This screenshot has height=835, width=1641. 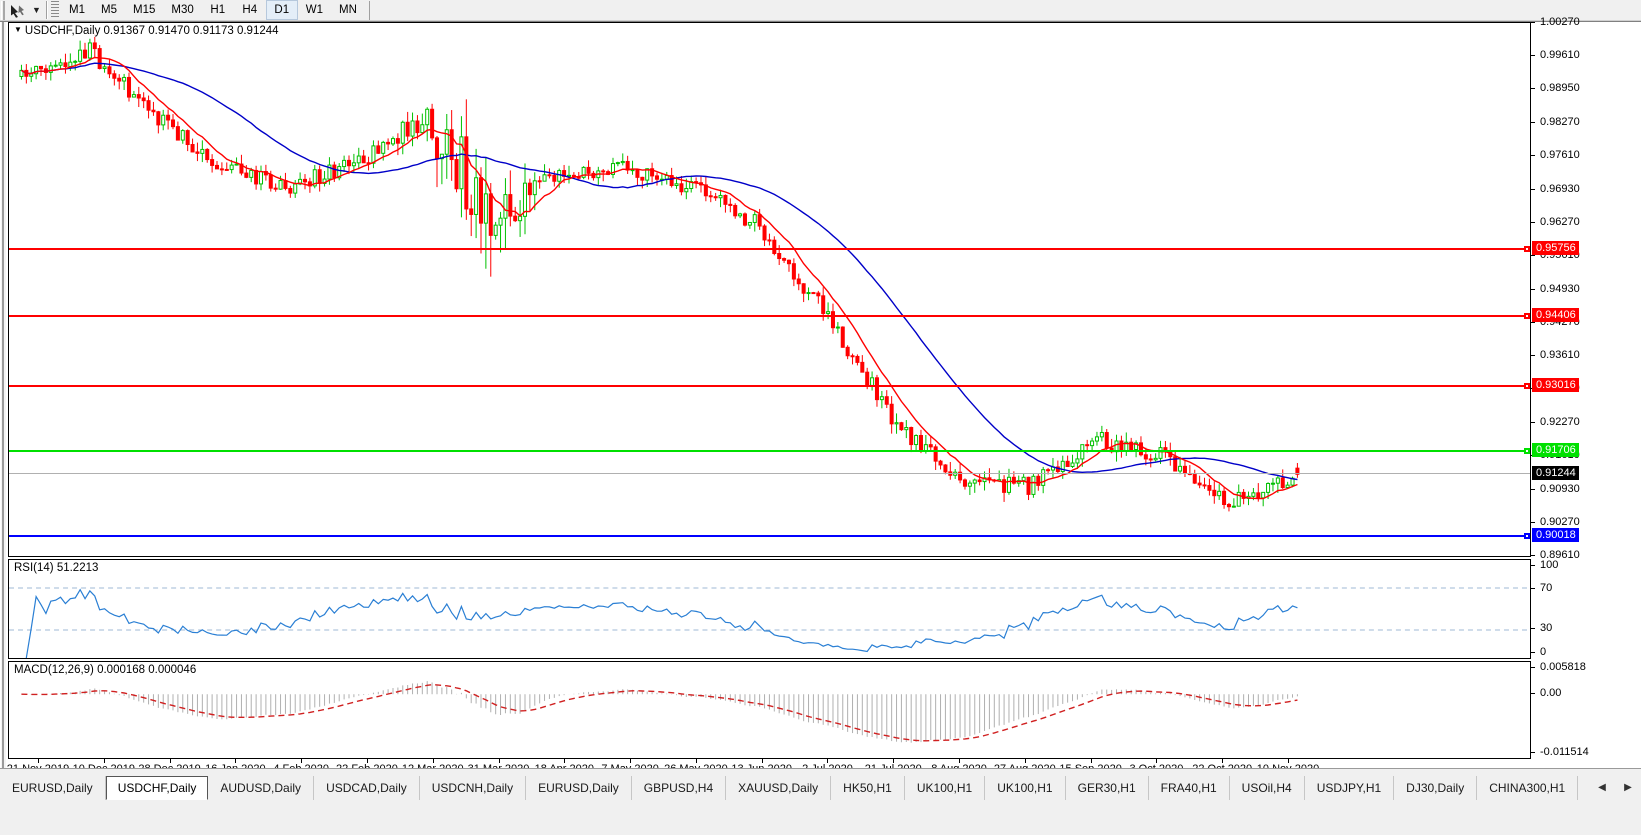 I want to click on cursor-crosshair-icon, so click(x=19, y=10).